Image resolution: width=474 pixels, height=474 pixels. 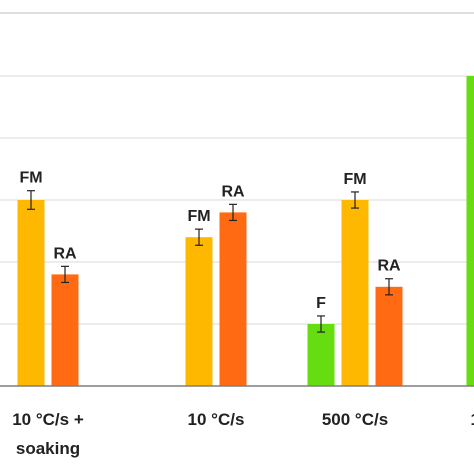 What do you see at coordinates (355, 419) in the screenshot?
I see `category-tick-label: 500 °C/s` at bounding box center [355, 419].